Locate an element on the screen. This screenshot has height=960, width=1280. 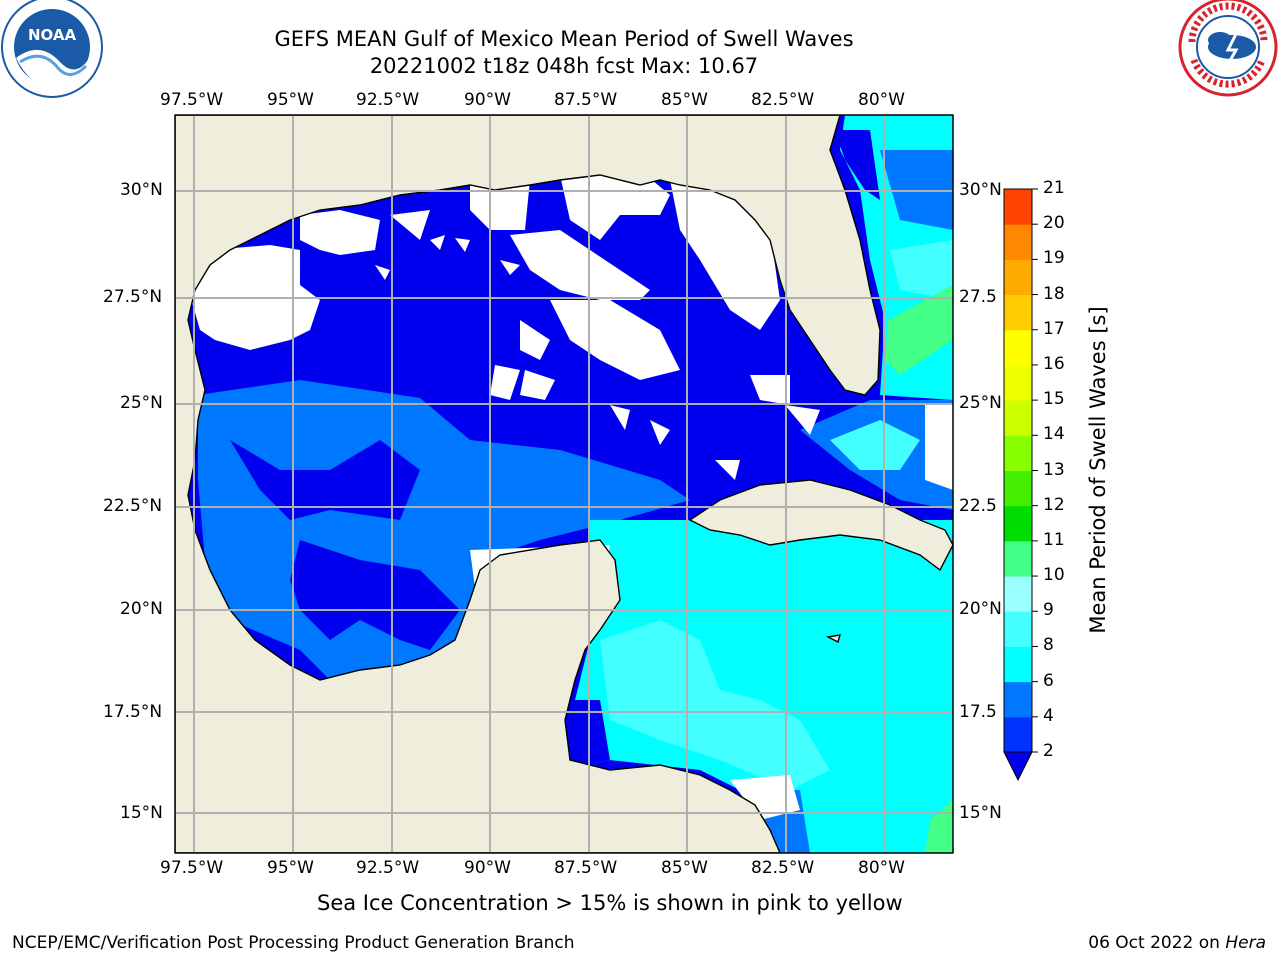
svg-text: NOAA is located at coordinates (52, 35).